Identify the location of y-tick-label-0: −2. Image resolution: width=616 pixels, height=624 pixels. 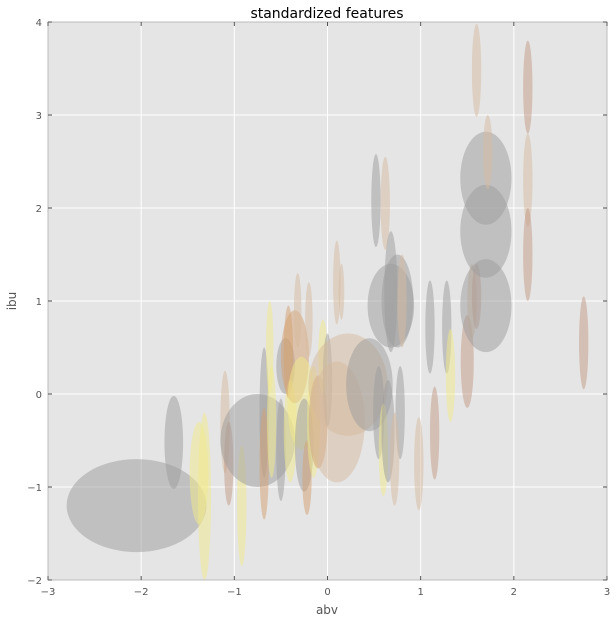
(34, 581).